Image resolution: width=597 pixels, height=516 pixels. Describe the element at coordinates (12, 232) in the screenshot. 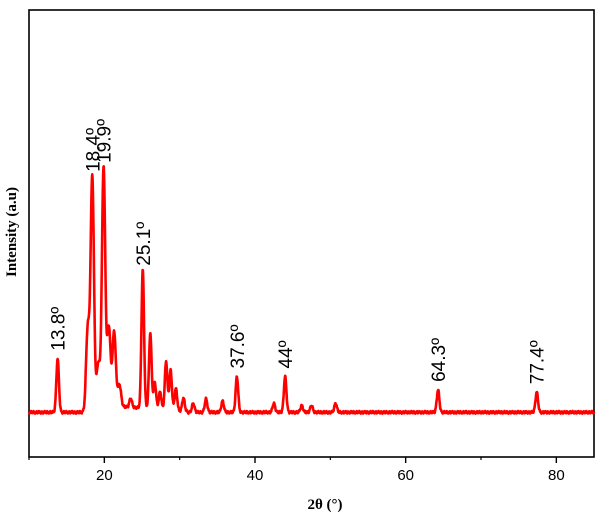

I see `y-axis-title: Intensity (a.u)` at that location.